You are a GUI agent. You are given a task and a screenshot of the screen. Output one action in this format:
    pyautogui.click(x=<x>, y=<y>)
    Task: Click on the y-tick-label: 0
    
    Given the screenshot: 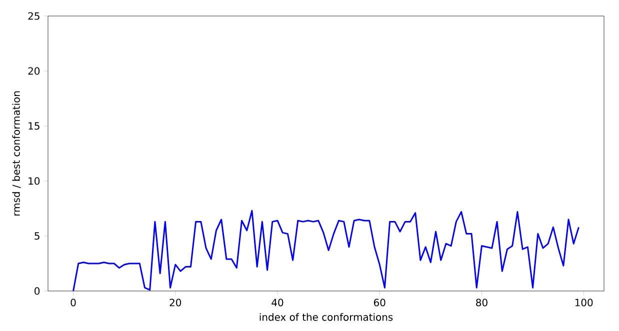 What is the action you would take?
    pyautogui.click(x=37, y=291)
    